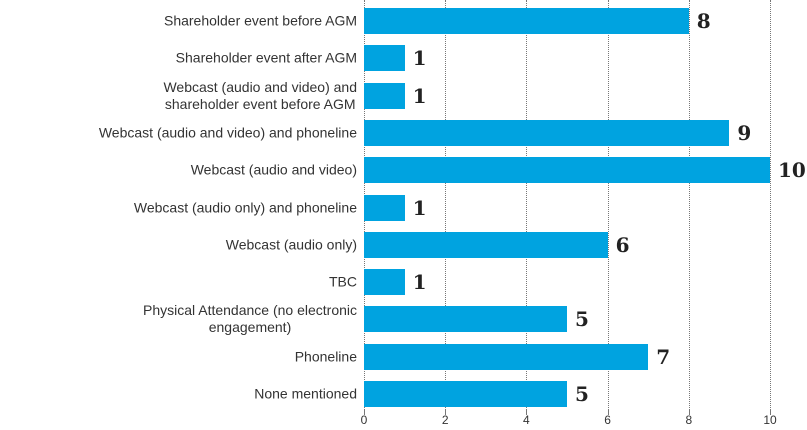  I want to click on category-label: None mentioned, so click(305, 393).